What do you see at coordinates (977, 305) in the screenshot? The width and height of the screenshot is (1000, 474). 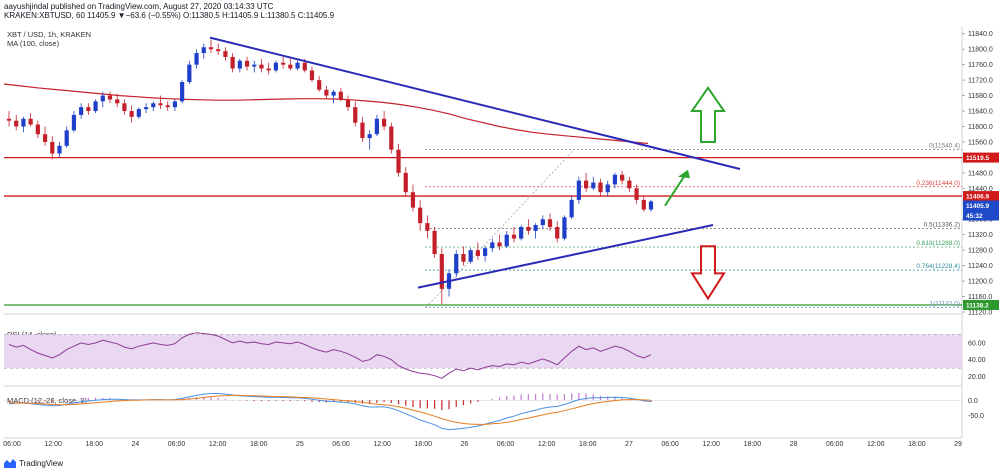 I see `support-price-tag: 11138.2` at bounding box center [977, 305].